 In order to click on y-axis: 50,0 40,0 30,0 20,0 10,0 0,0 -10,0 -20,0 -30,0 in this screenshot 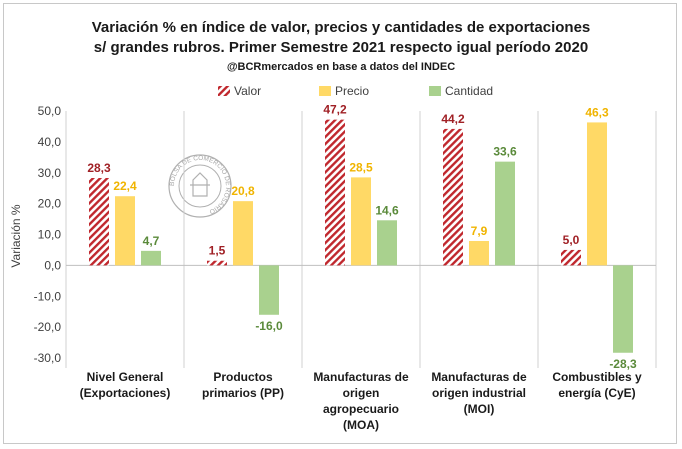, I will do `click(48, 234)`.